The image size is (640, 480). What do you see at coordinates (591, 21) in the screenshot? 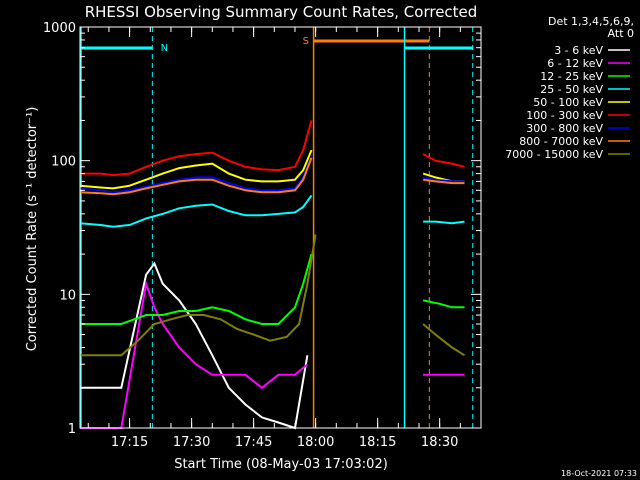
I see `legend-header-0: Det 1,3,4,5,6,9,` at bounding box center [591, 21].